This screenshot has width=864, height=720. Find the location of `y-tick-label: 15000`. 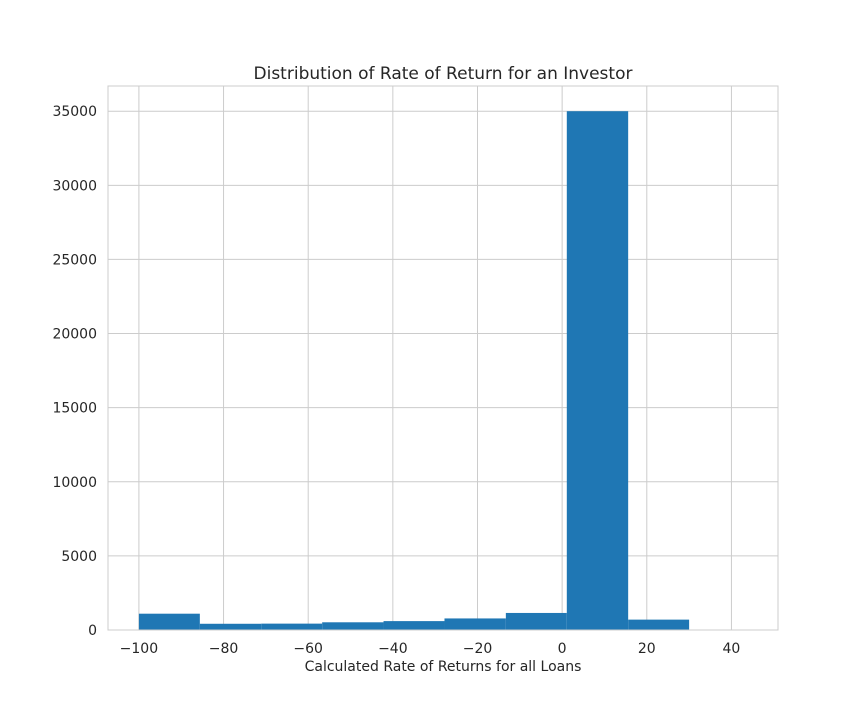

y-tick-label: 15000 is located at coordinates (74, 409).